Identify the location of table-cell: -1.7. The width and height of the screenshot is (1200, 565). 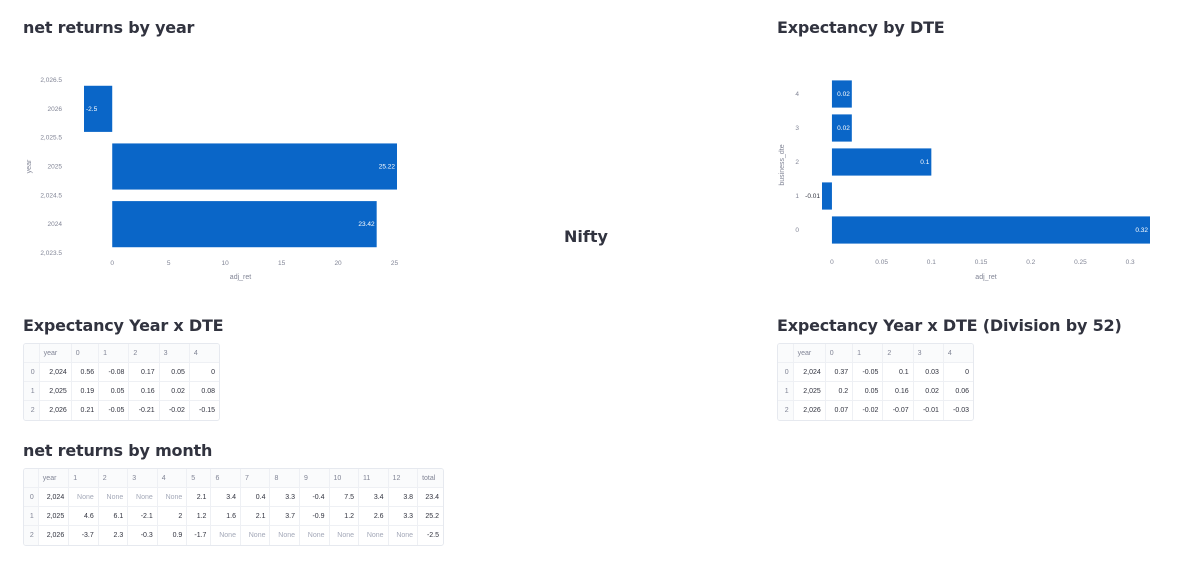
(199, 535).